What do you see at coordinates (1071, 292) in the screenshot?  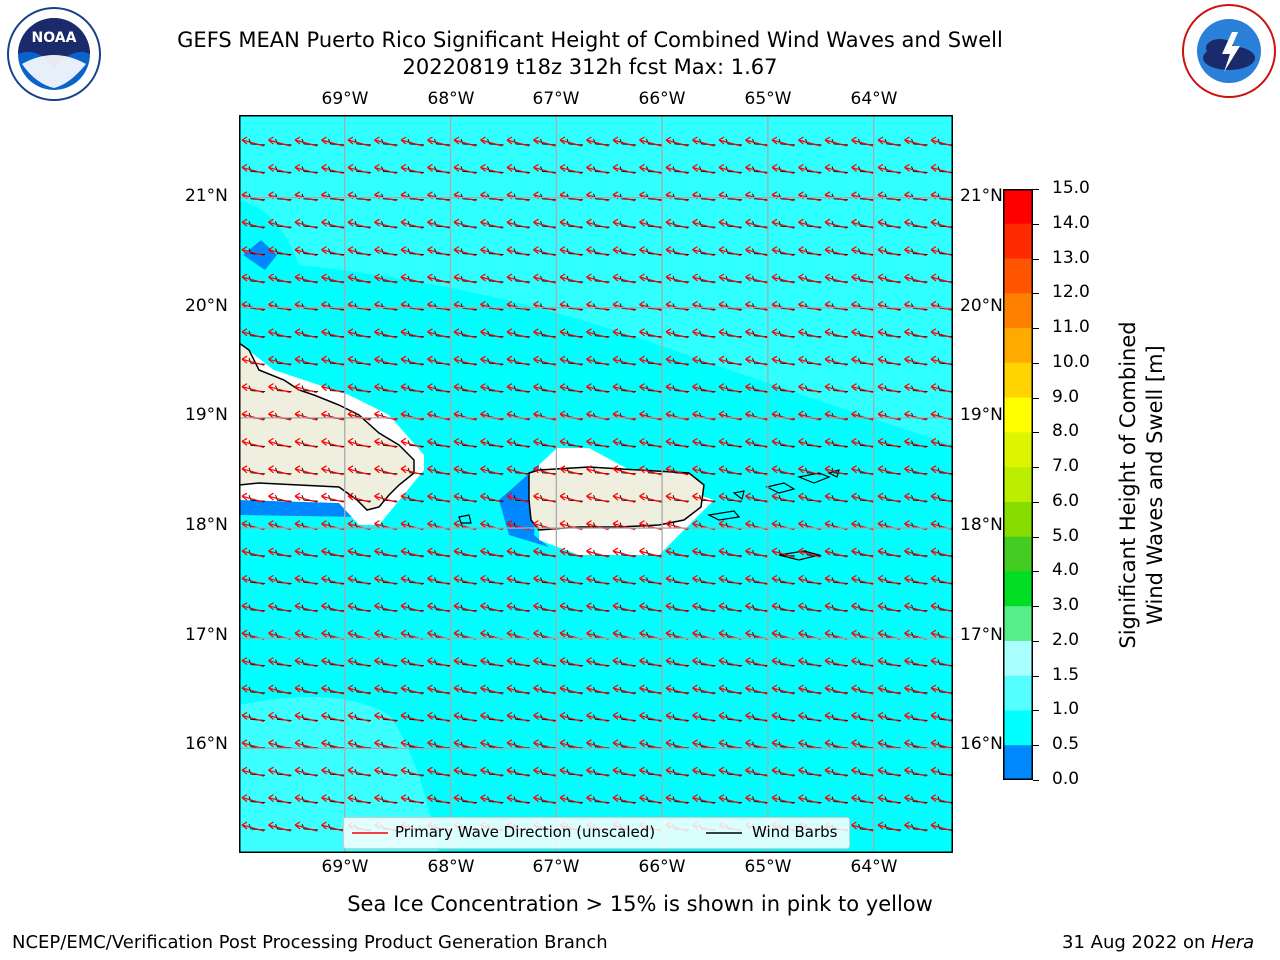 I see `colorbar-tick-label: 12.0` at bounding box center [1071, 292].